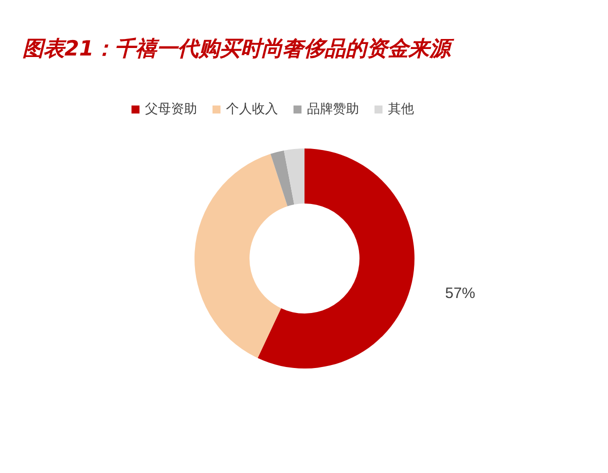 The height and width of the screenshot is (473, 608). I want to click on data-label: 57%, so click(460, 293).